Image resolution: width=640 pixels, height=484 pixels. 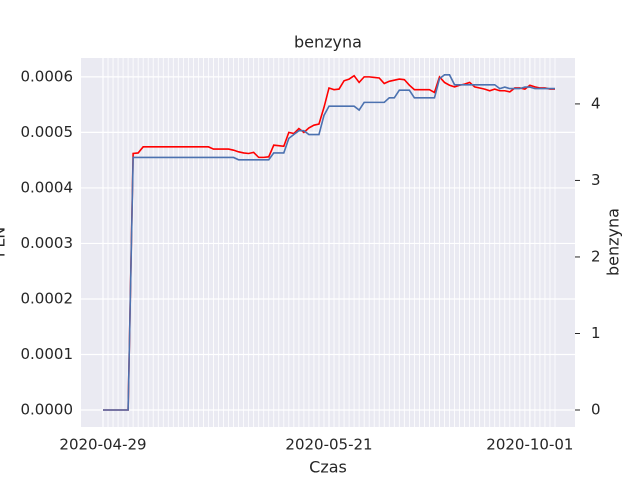 What do you see at coordinates (47, 187) in the screenshot?
I see `y-tick-label: 0.0004` at bounding box center [47, 187].